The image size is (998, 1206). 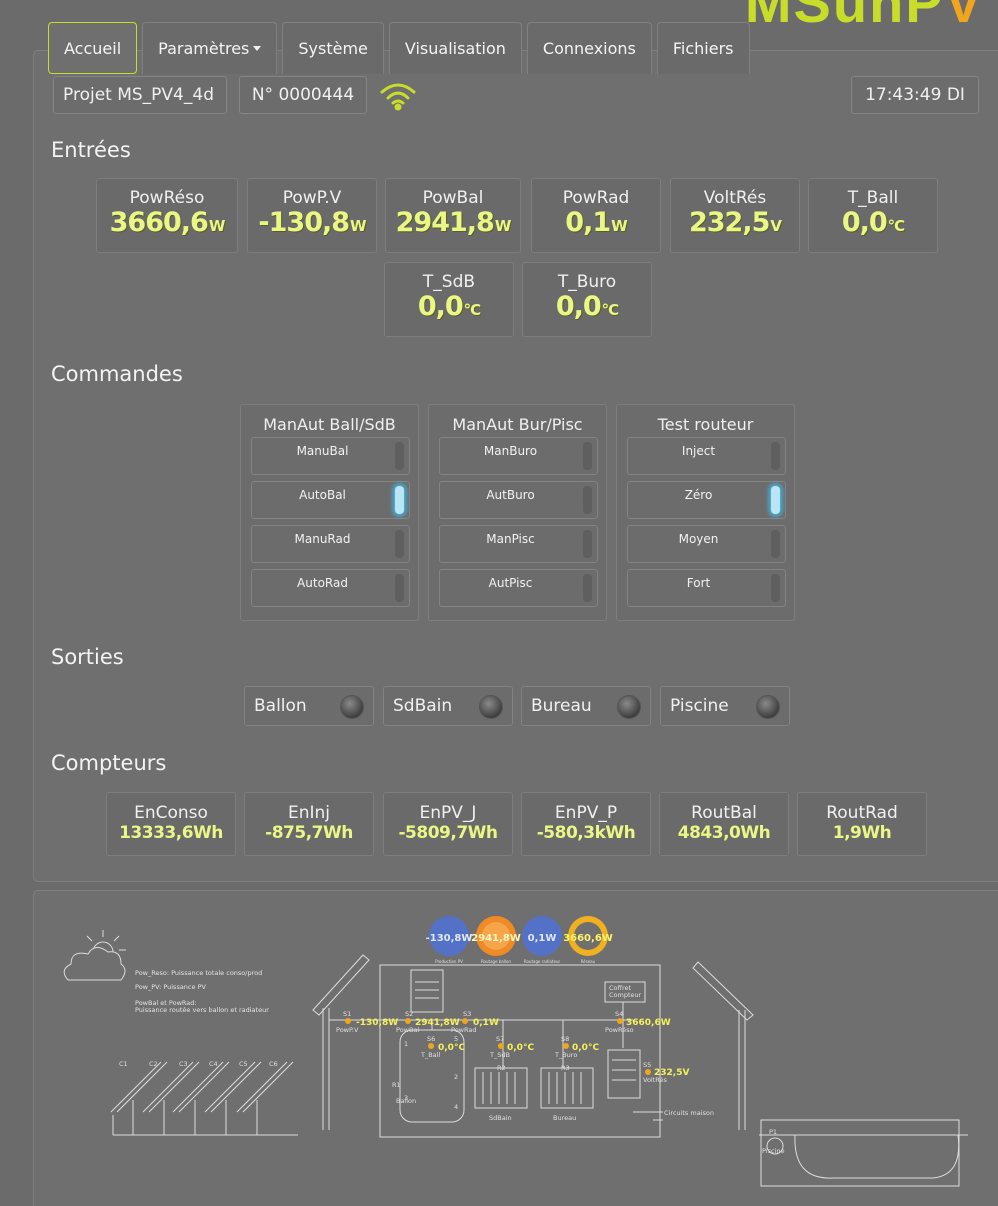 I want to click on zero-button: Zéro, so click(x=706, y=500).